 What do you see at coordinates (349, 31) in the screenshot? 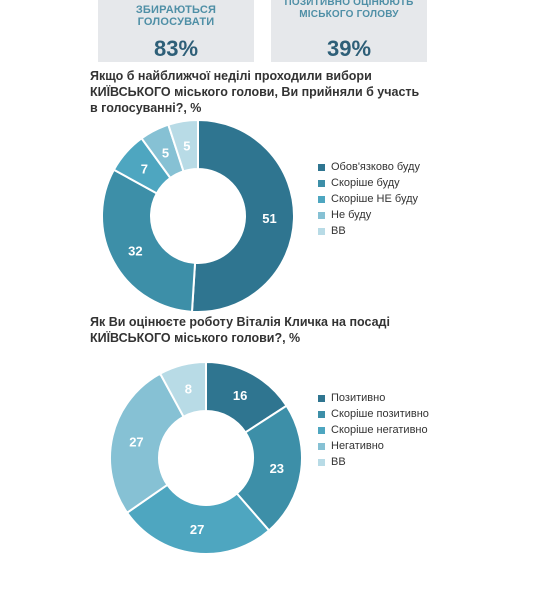
I see `kpi-card-approval: ПОЗИТИВНО ОЦІНЮЮТЬ МІСЬКОГО ГОЛОВУ 39%` at bounding box center [349, 31].